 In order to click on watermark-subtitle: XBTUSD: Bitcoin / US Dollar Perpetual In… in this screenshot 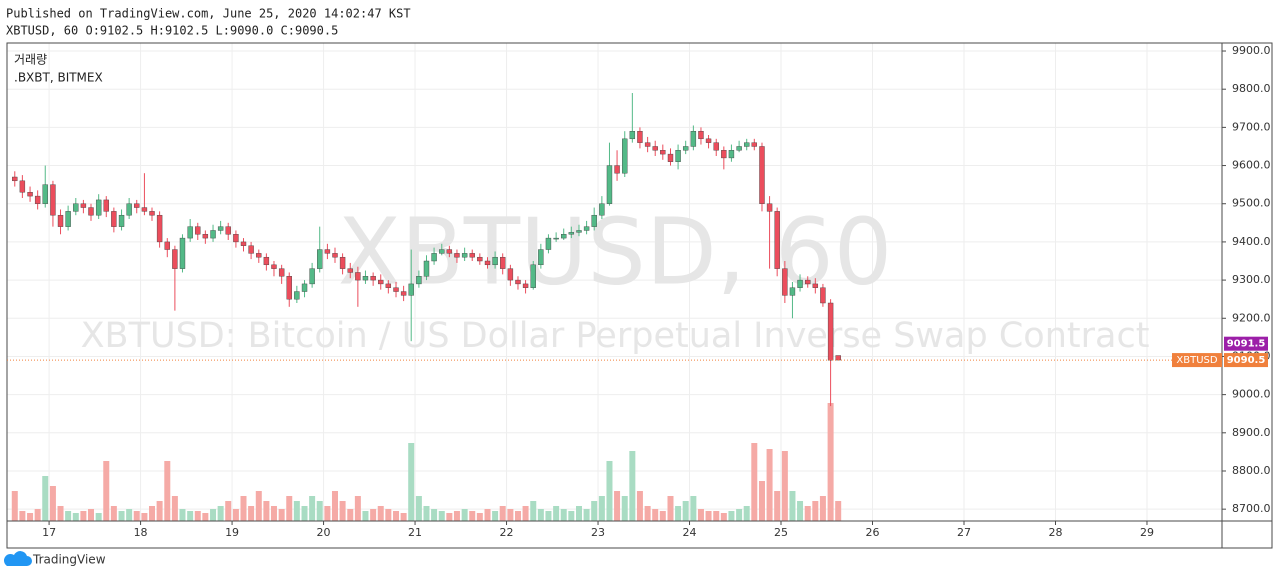, I will do `click(615, 336)`.